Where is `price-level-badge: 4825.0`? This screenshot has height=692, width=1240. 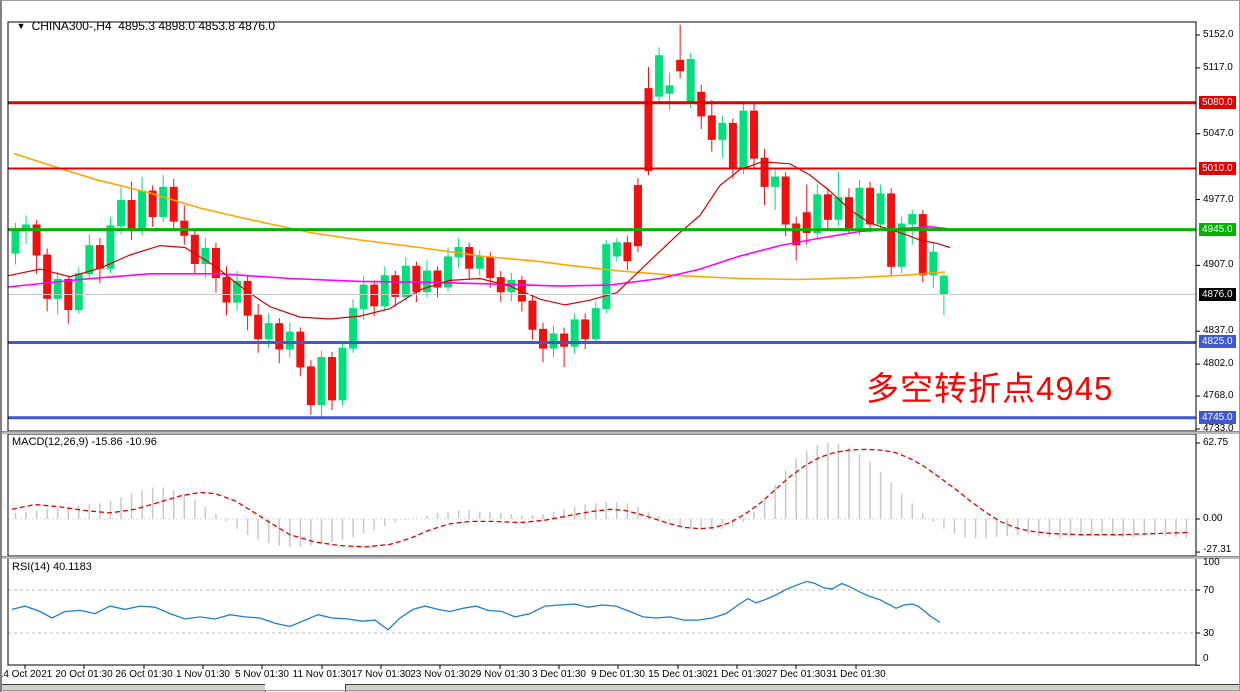 price-level-badge: 4825.0 is located at coordinates (1217, 342).